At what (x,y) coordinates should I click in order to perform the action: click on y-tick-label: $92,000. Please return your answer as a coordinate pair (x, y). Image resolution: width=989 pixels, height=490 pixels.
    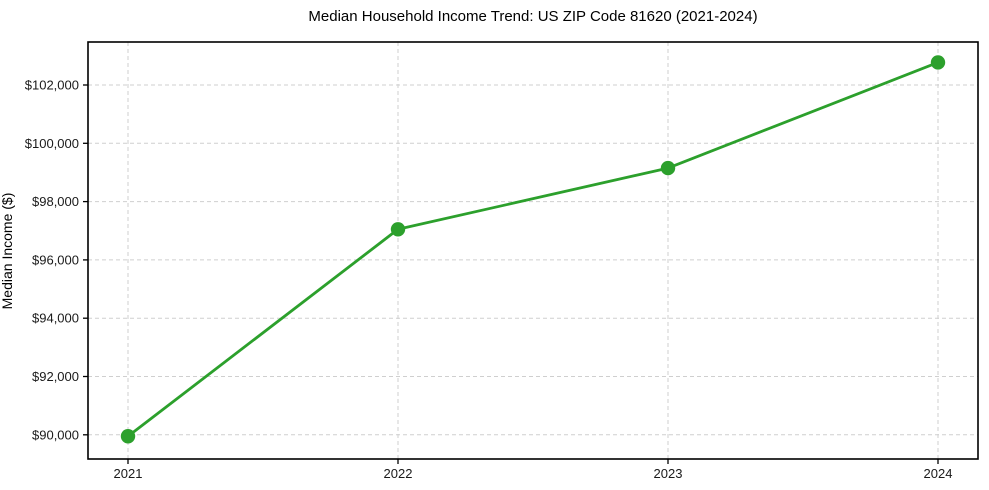
    Looking at the image, I should click on (55, 376).